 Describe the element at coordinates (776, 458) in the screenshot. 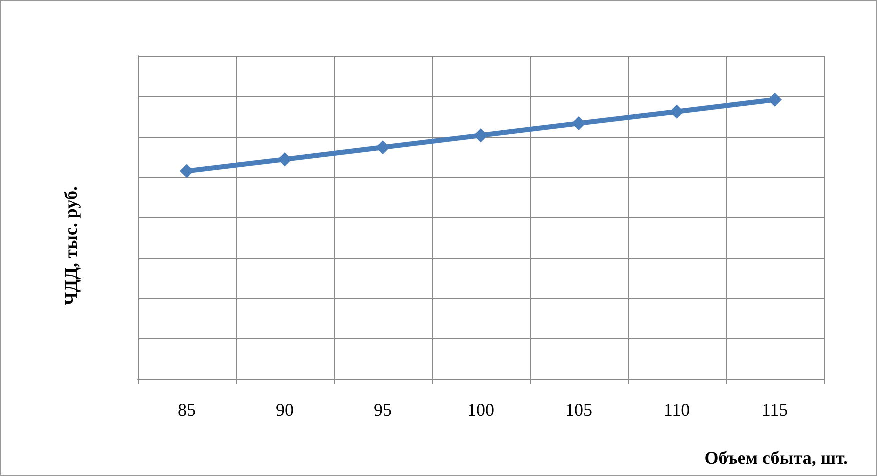

I see `x-axis-title: Объем сбыта, шт.` at that location.